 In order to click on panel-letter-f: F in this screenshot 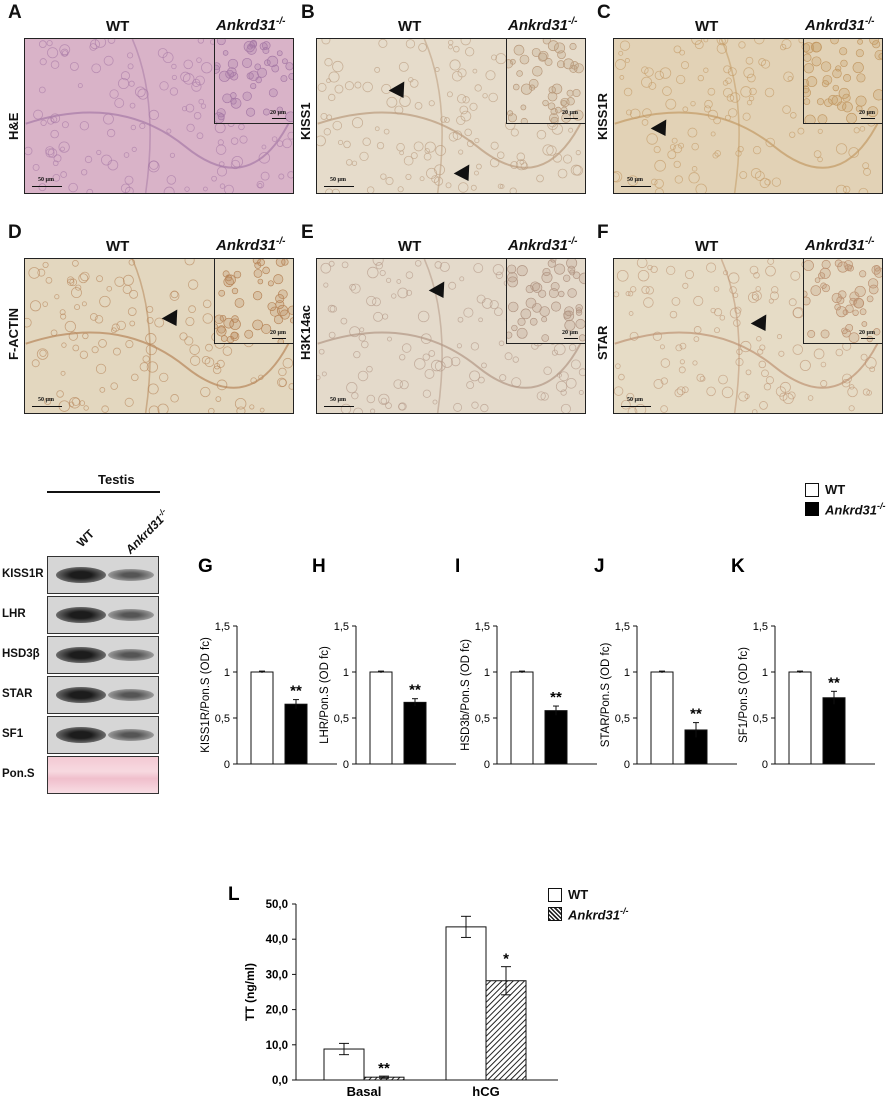, I will do `click(603, 232)`.